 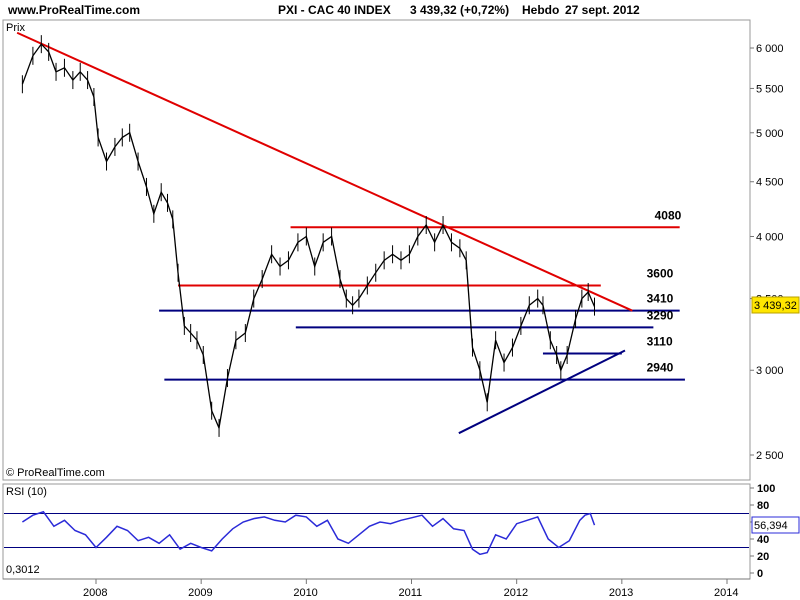 What do you see at coordinates (766, 489) in the screenshot?
I see `rsi-tick-label: 100` at bounding box center [766, 489].